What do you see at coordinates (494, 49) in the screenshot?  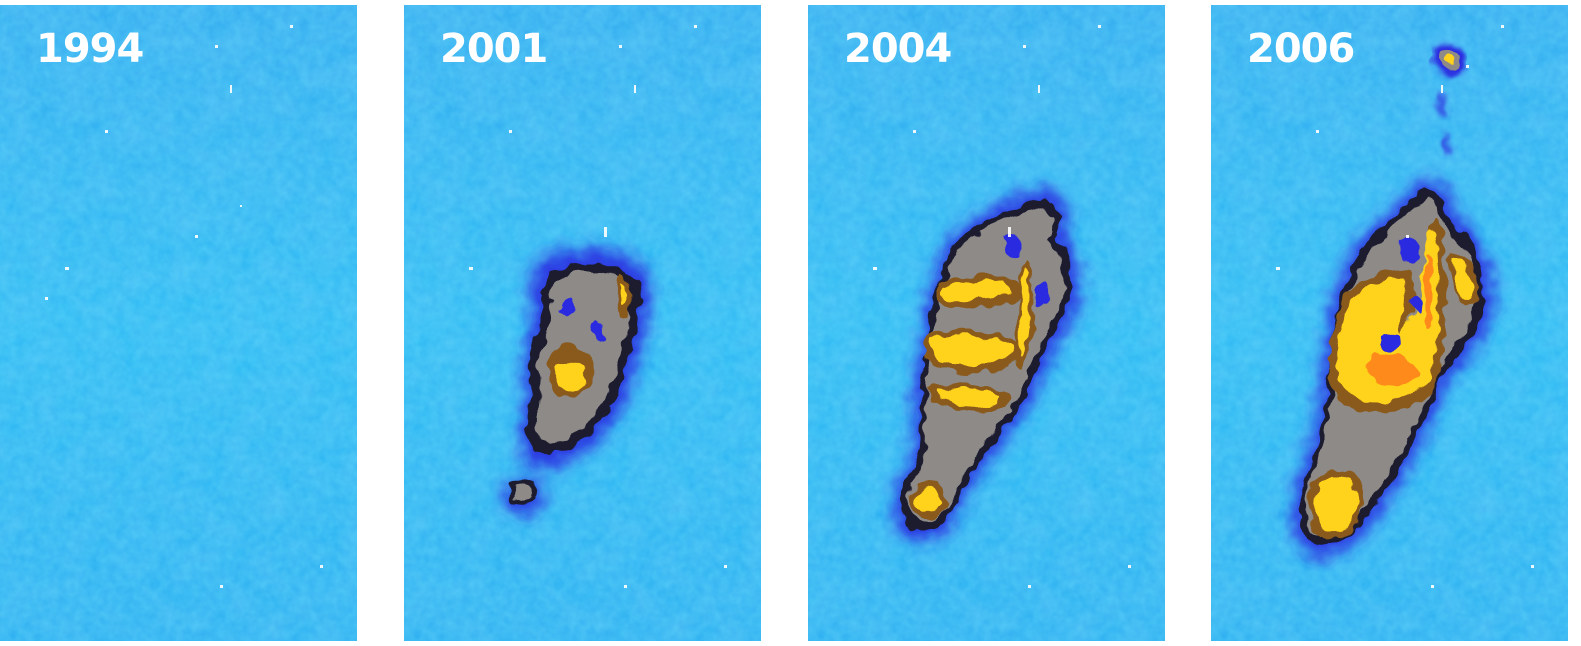 I see `year-label: 2001` at bounding box center [494, 49].